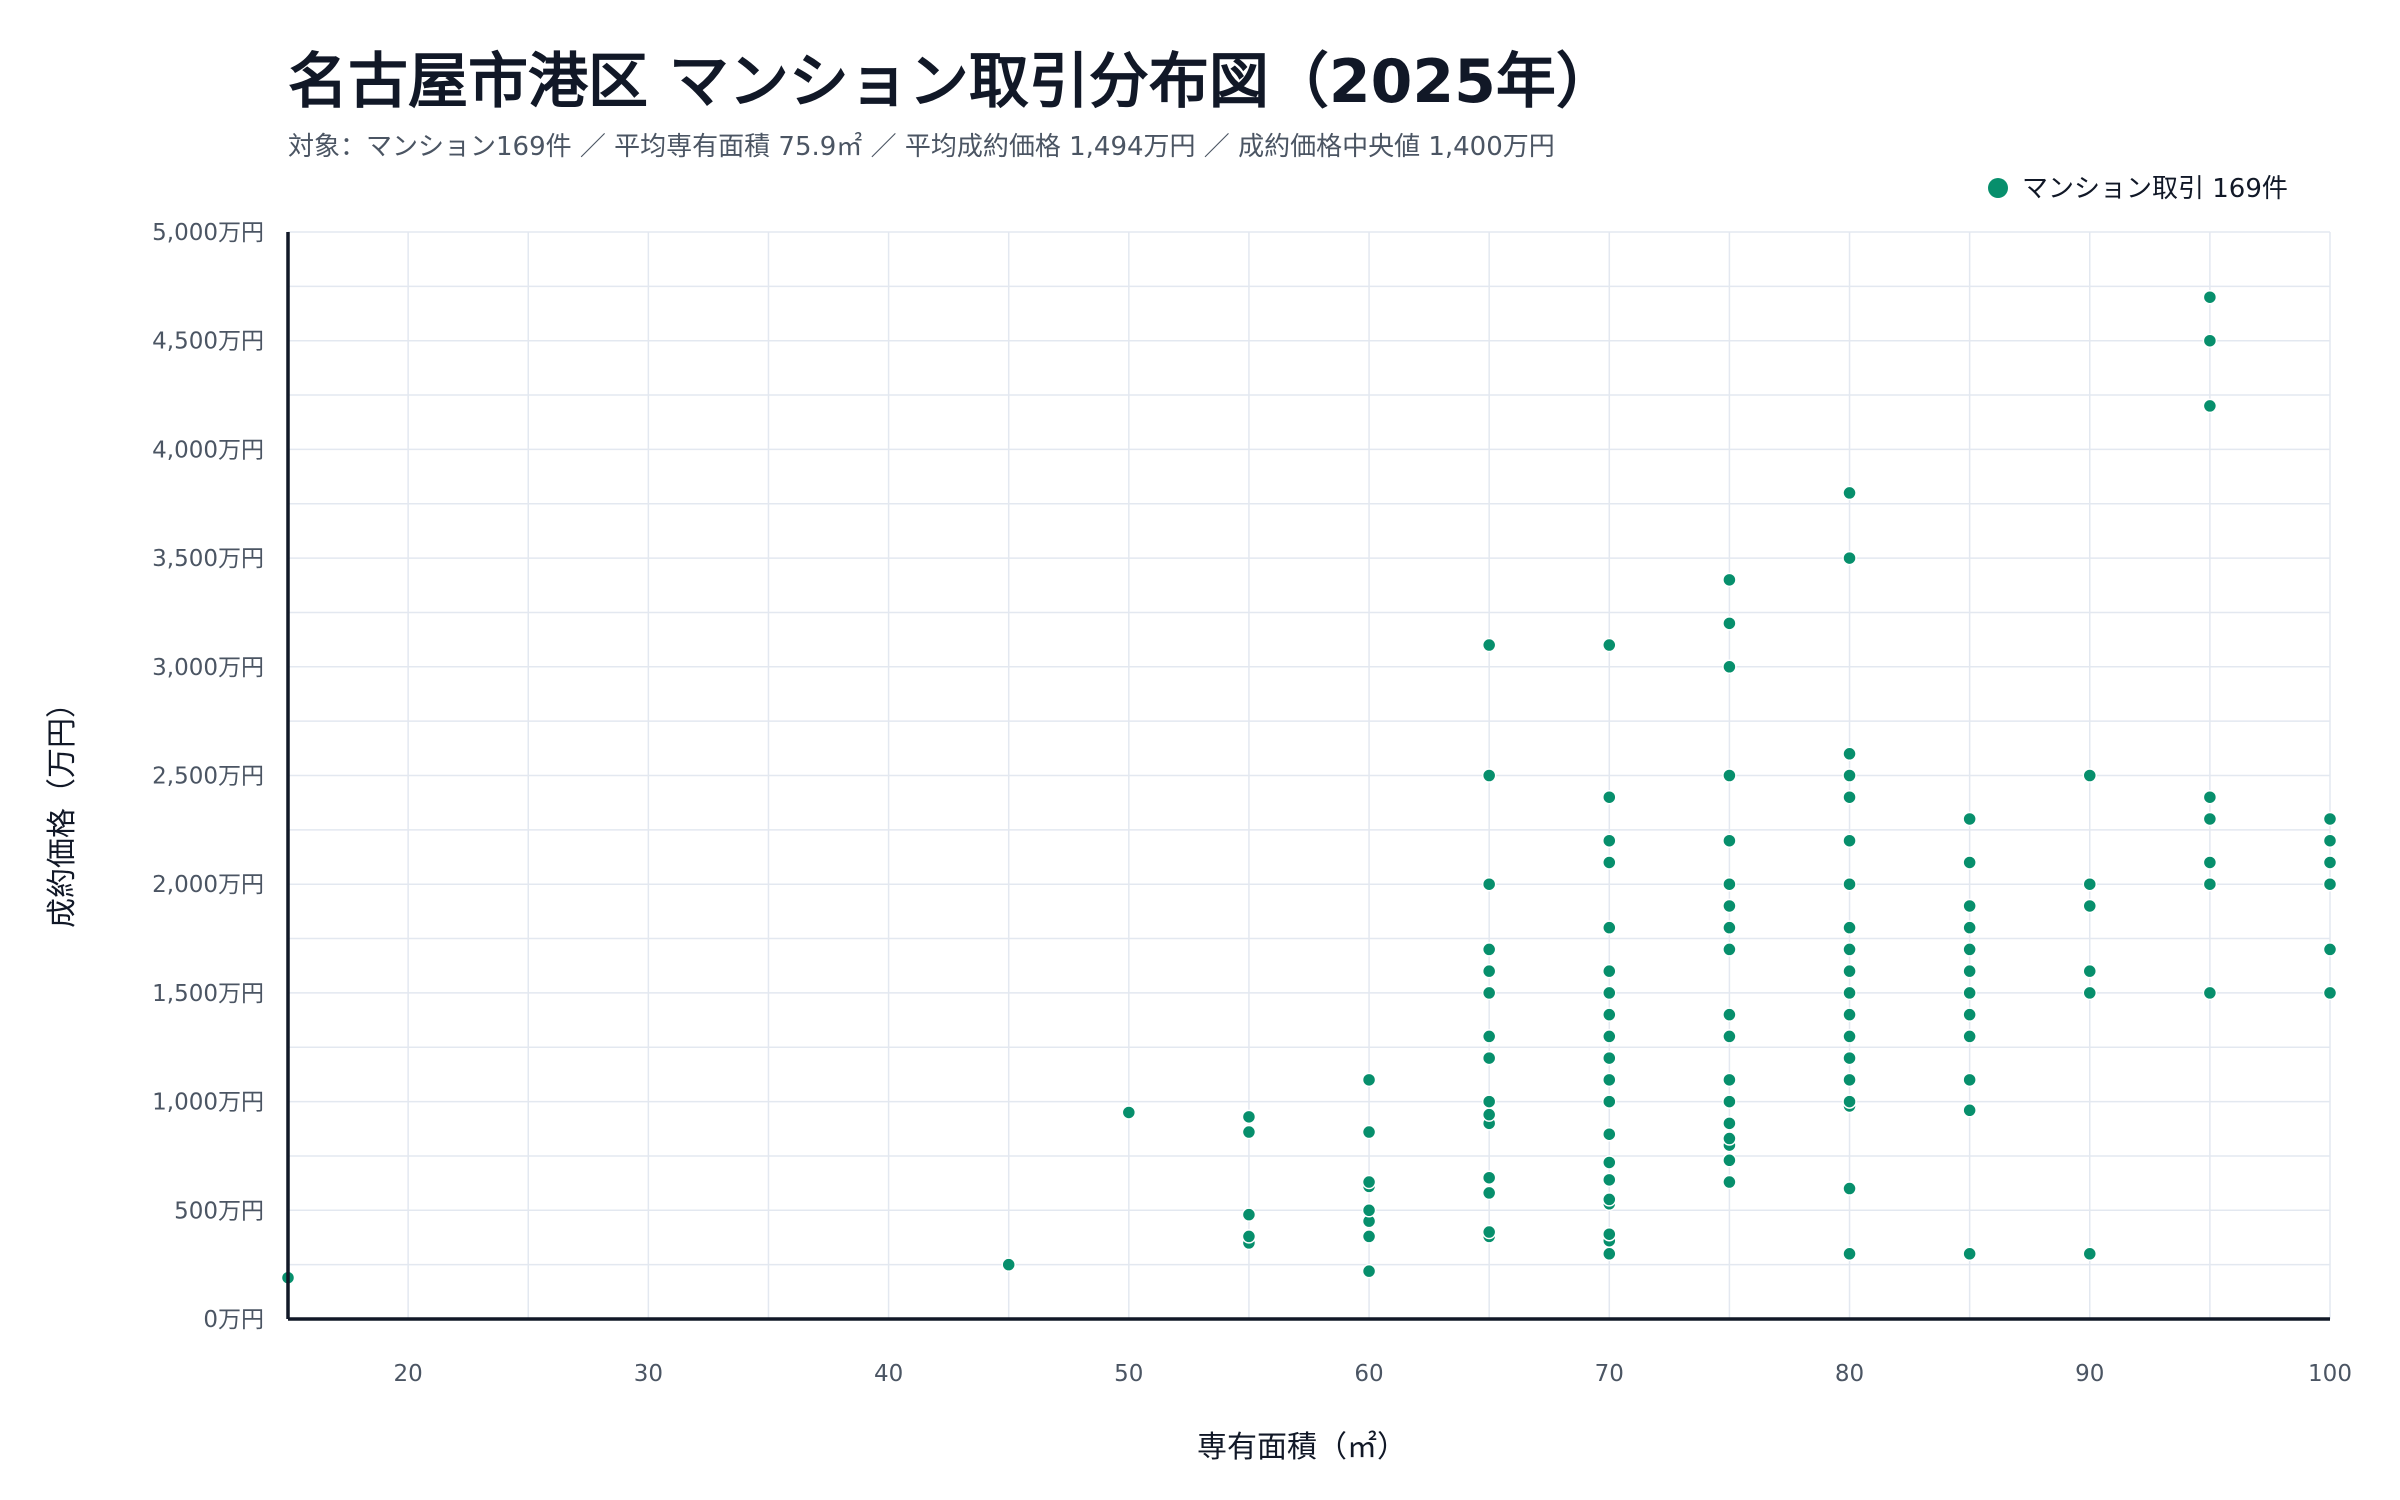 The height and width of the screenshot is (1500, 2400). I want to click on legend-label: マンション取引 169件, so click(2155, 189).